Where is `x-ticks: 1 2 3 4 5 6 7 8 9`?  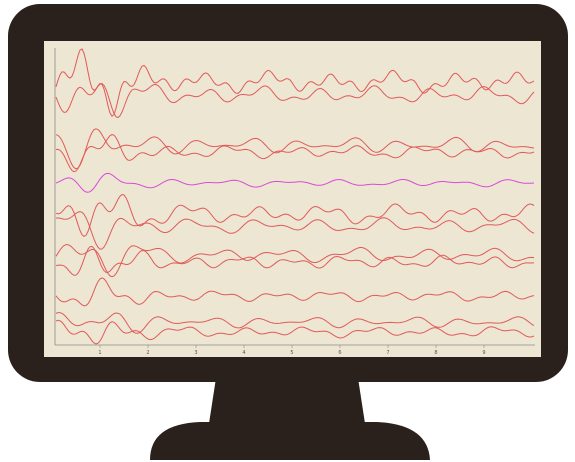 x-ticks: 1 2 3 4 5 6 7 8 9 is located at coordinates (292, 350).